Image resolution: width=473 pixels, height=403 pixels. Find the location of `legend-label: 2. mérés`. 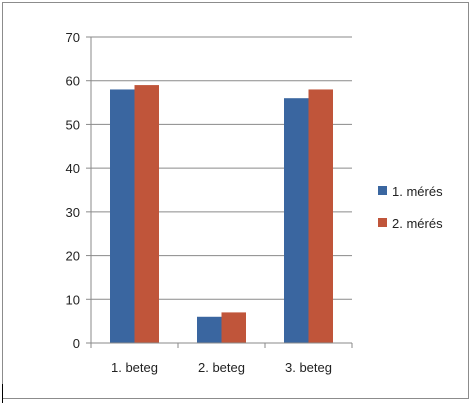

legend-label: 2. mérés is located at coordinates (417, 223).